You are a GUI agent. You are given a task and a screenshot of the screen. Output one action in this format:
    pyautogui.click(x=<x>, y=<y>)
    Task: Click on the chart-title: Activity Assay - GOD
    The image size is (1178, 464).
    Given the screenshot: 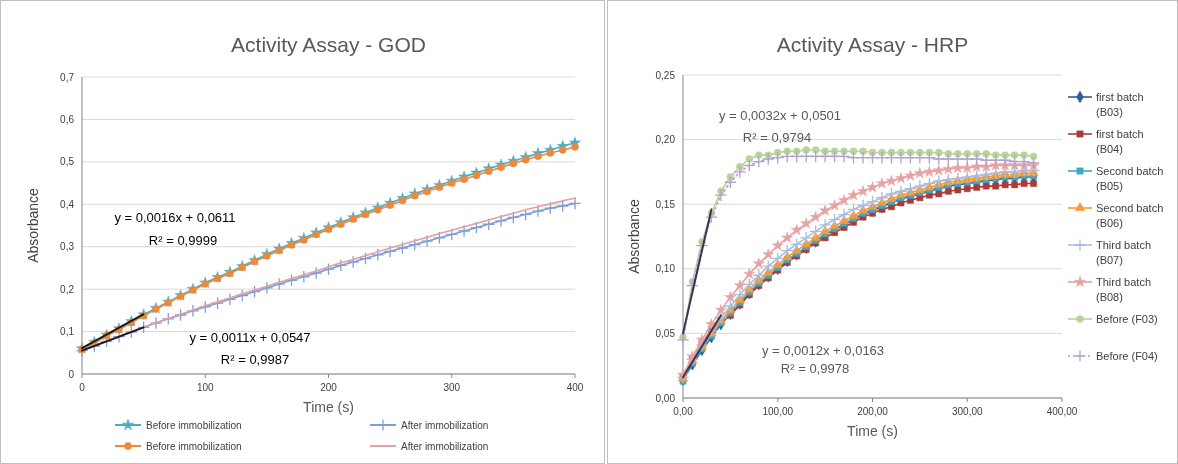 What is the action you would take?
    pyautogui.click(x=328, y=44)
    